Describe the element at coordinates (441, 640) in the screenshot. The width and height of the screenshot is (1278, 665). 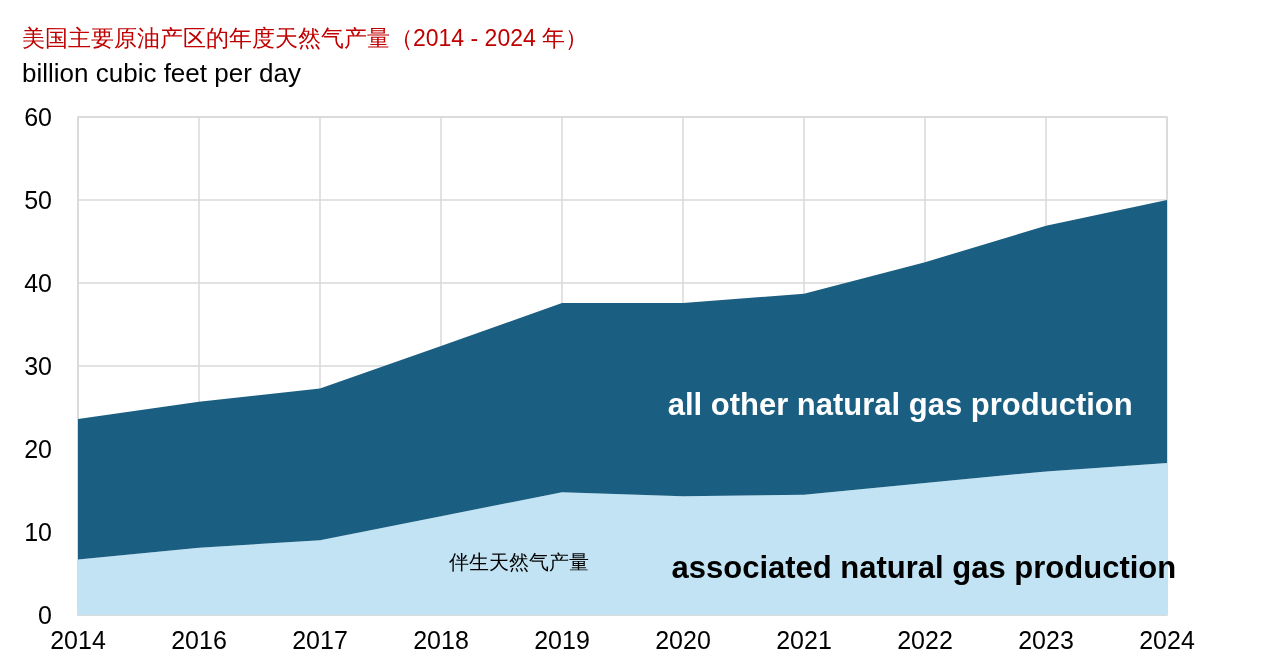
I see `x-tick-label: 2018` at that location.